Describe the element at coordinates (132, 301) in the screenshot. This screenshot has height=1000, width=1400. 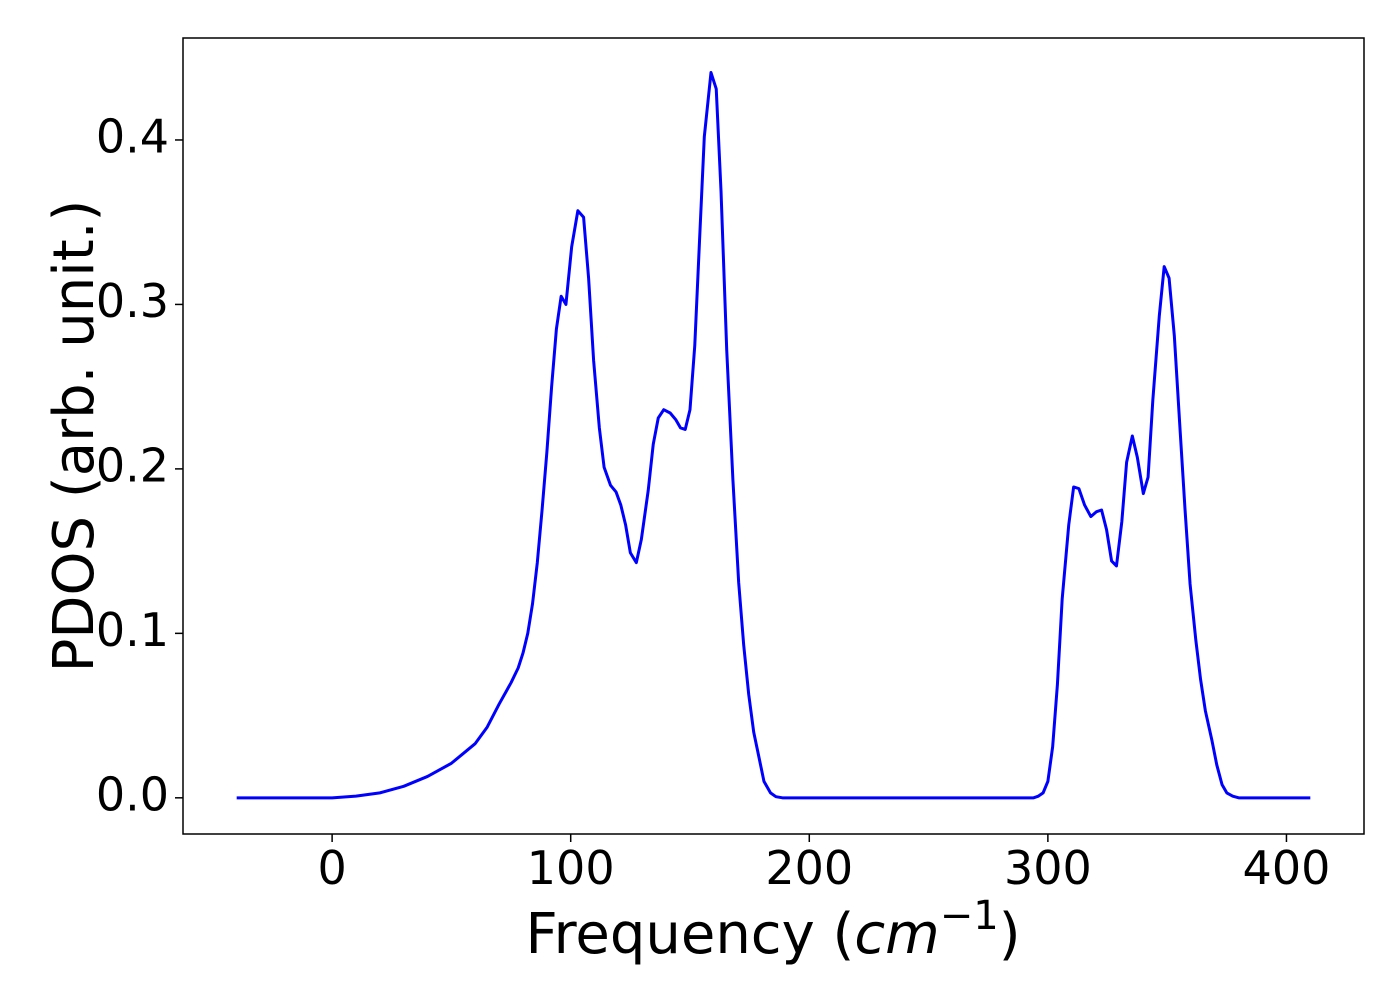
I see `y-tick-label: 0.3` at that location.